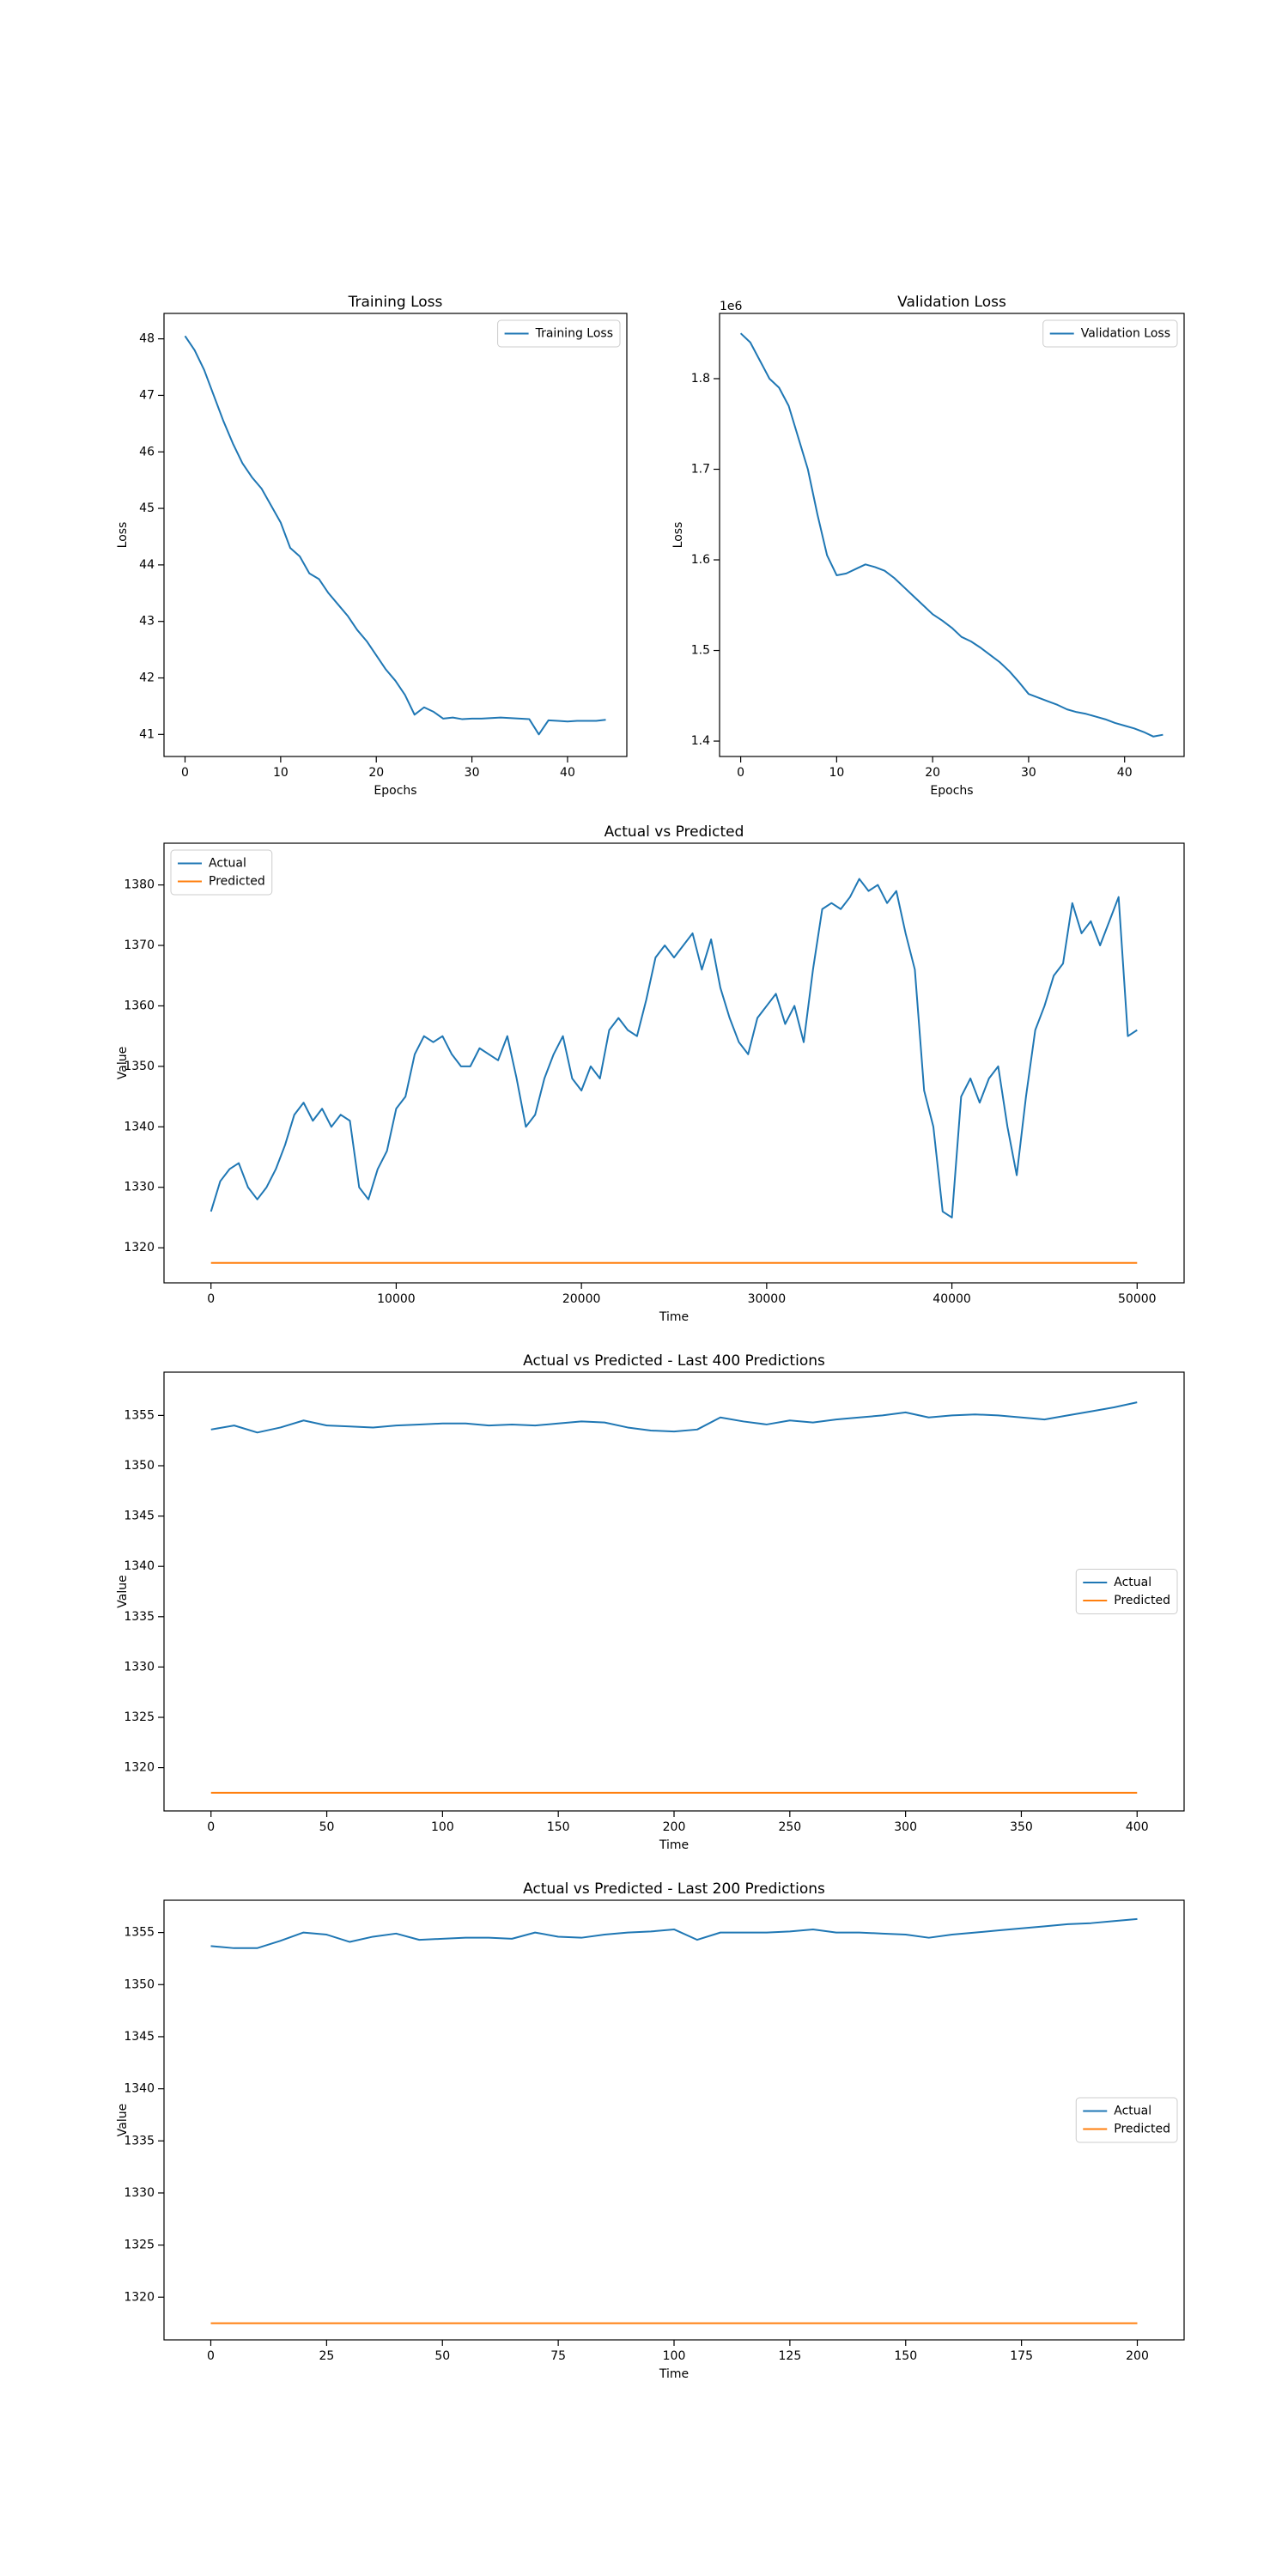 The image size is (1288, 2576). What do you see at coordinates (147, 339) in the screenshot?
I see `y-tick-label: 48` at bounding box center [147, 339].